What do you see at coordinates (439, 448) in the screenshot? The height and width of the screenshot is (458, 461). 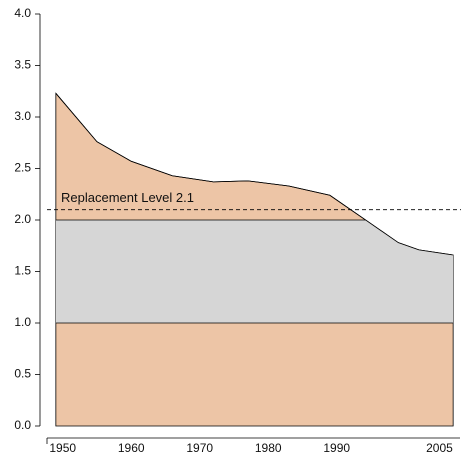 I see `x-tick-label: 2005` at bounding box center [439, 448].